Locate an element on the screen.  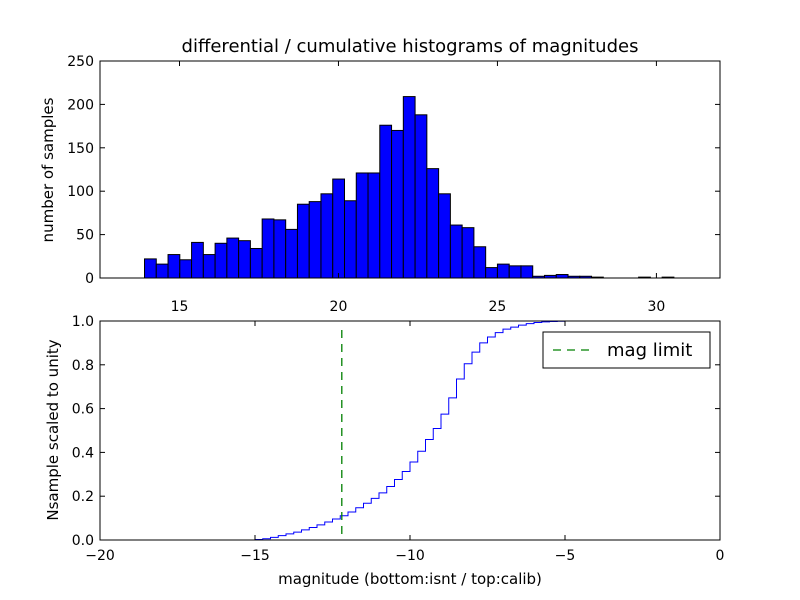
y-tick-label: 0 is located at coordinates (89, 279).